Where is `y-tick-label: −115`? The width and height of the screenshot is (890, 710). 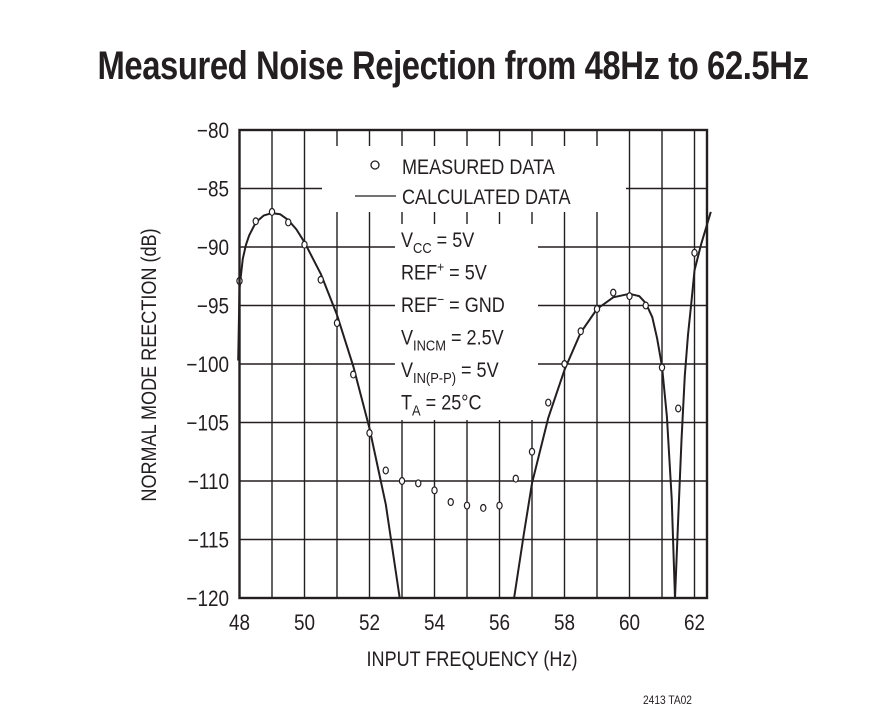 y-tick-label: −115 is located at coordinates (208, 540).